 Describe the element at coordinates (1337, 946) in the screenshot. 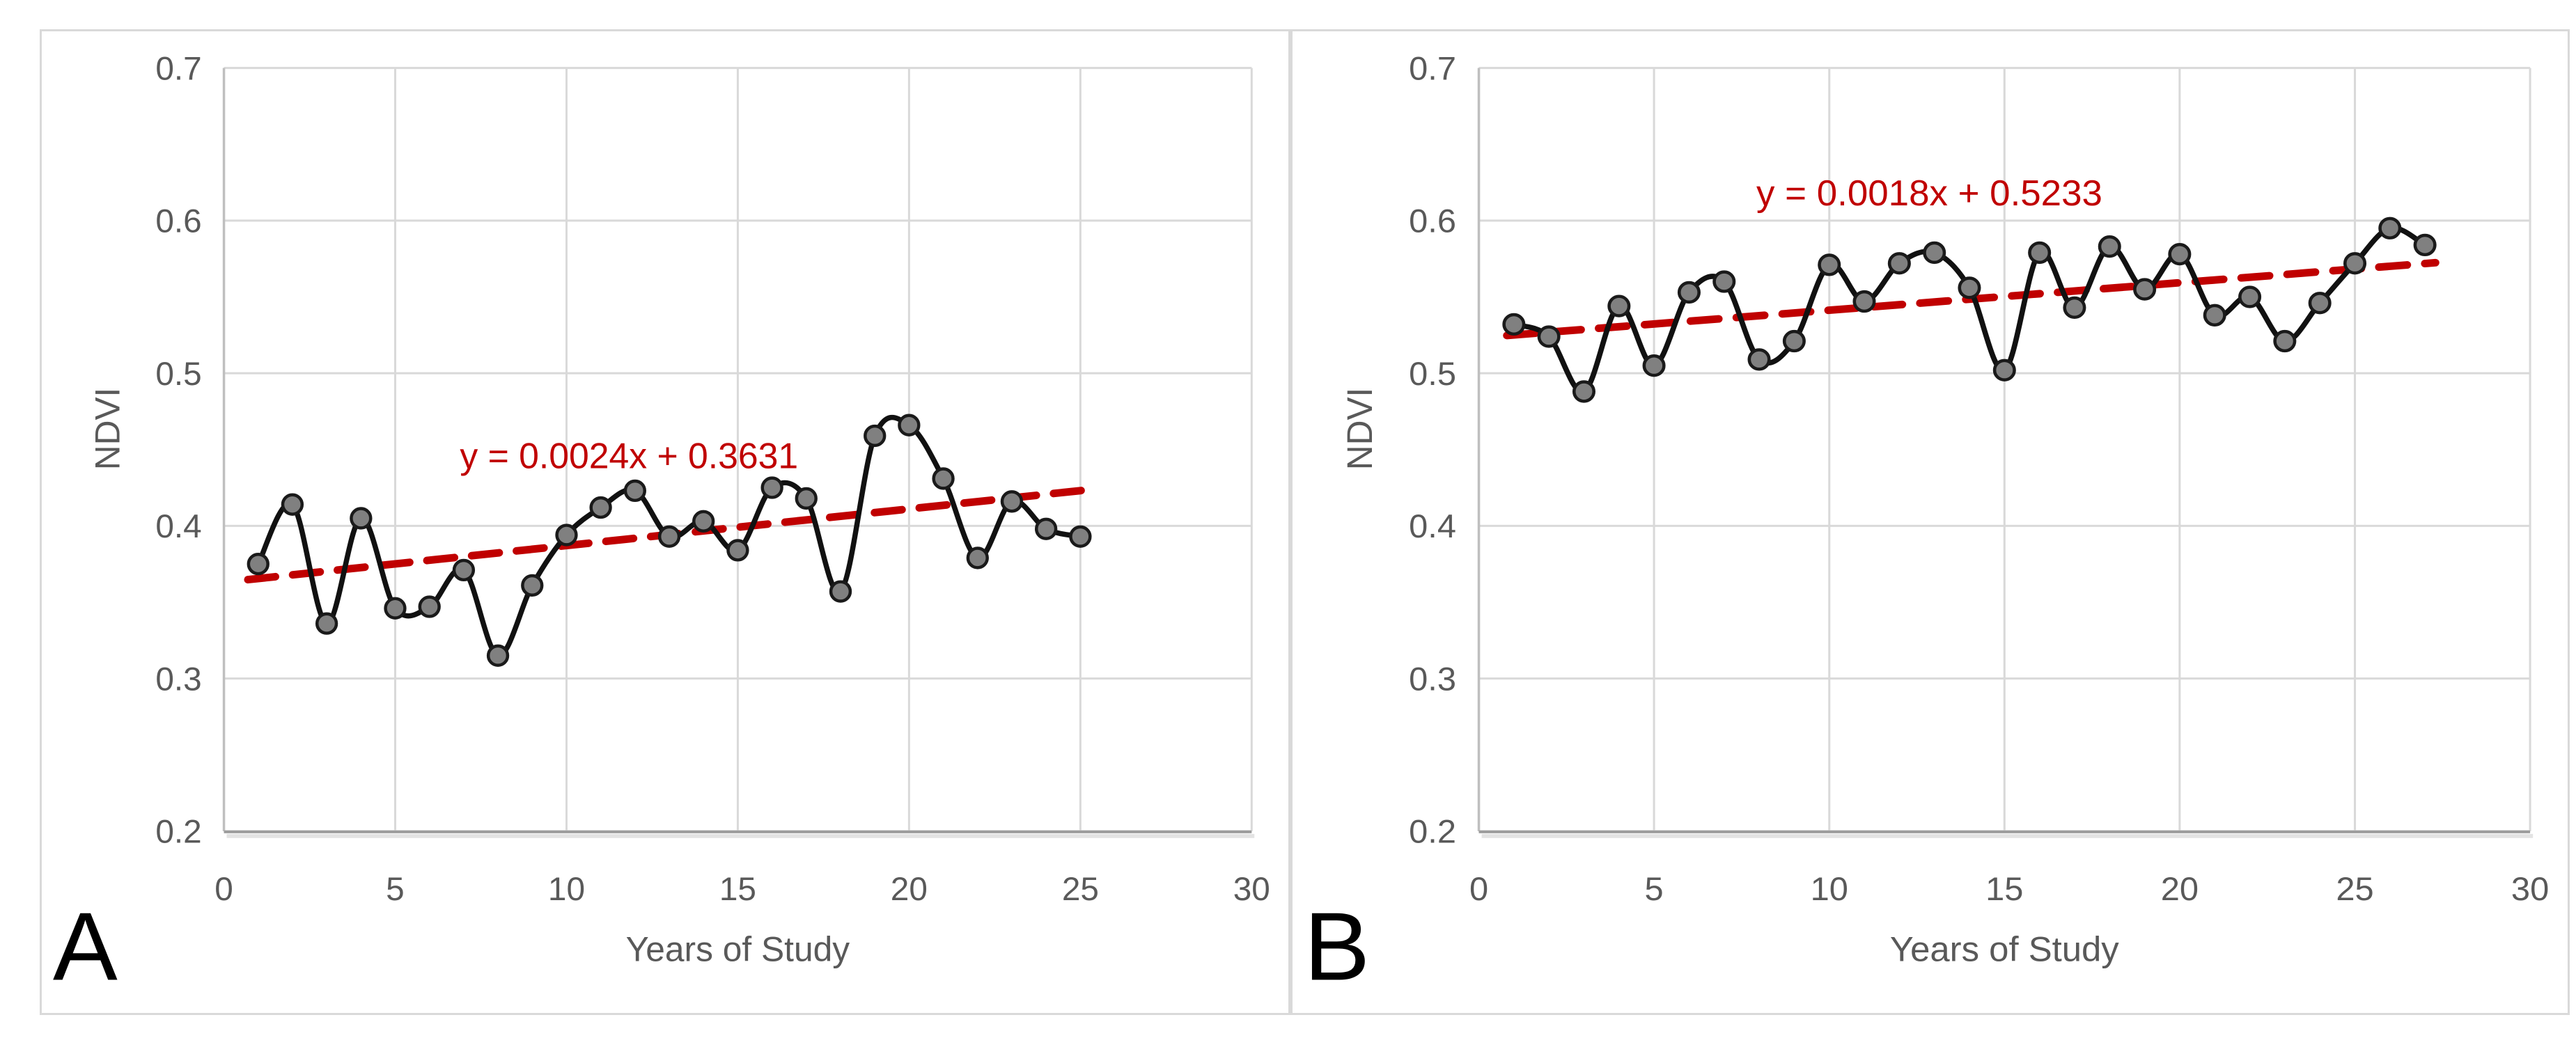

I see `panel-letter: B` at that location.